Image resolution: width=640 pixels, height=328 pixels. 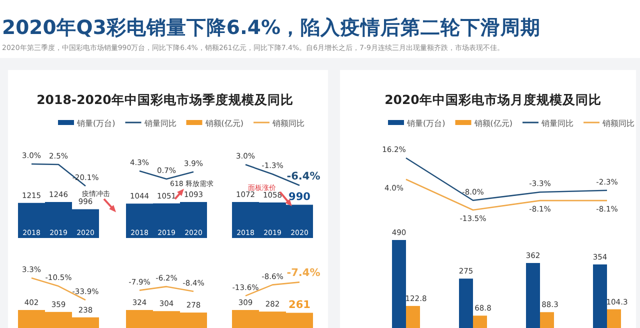 What do you see at coordinates (303, 273) in the screenshot?
I see `data-label: -7.4%` at bounding box center [303, 273].